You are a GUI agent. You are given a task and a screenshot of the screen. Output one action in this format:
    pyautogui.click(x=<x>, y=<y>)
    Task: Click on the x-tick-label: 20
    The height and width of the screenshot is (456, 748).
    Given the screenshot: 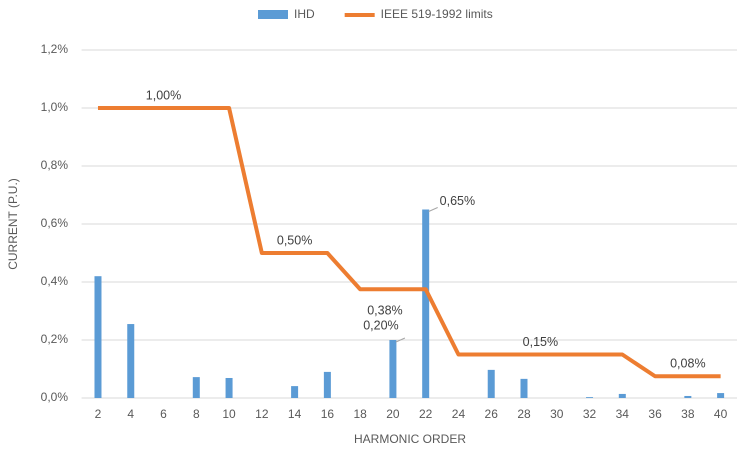 What is the action you would take?
    pyautogui.click(x=393, y=414)
    